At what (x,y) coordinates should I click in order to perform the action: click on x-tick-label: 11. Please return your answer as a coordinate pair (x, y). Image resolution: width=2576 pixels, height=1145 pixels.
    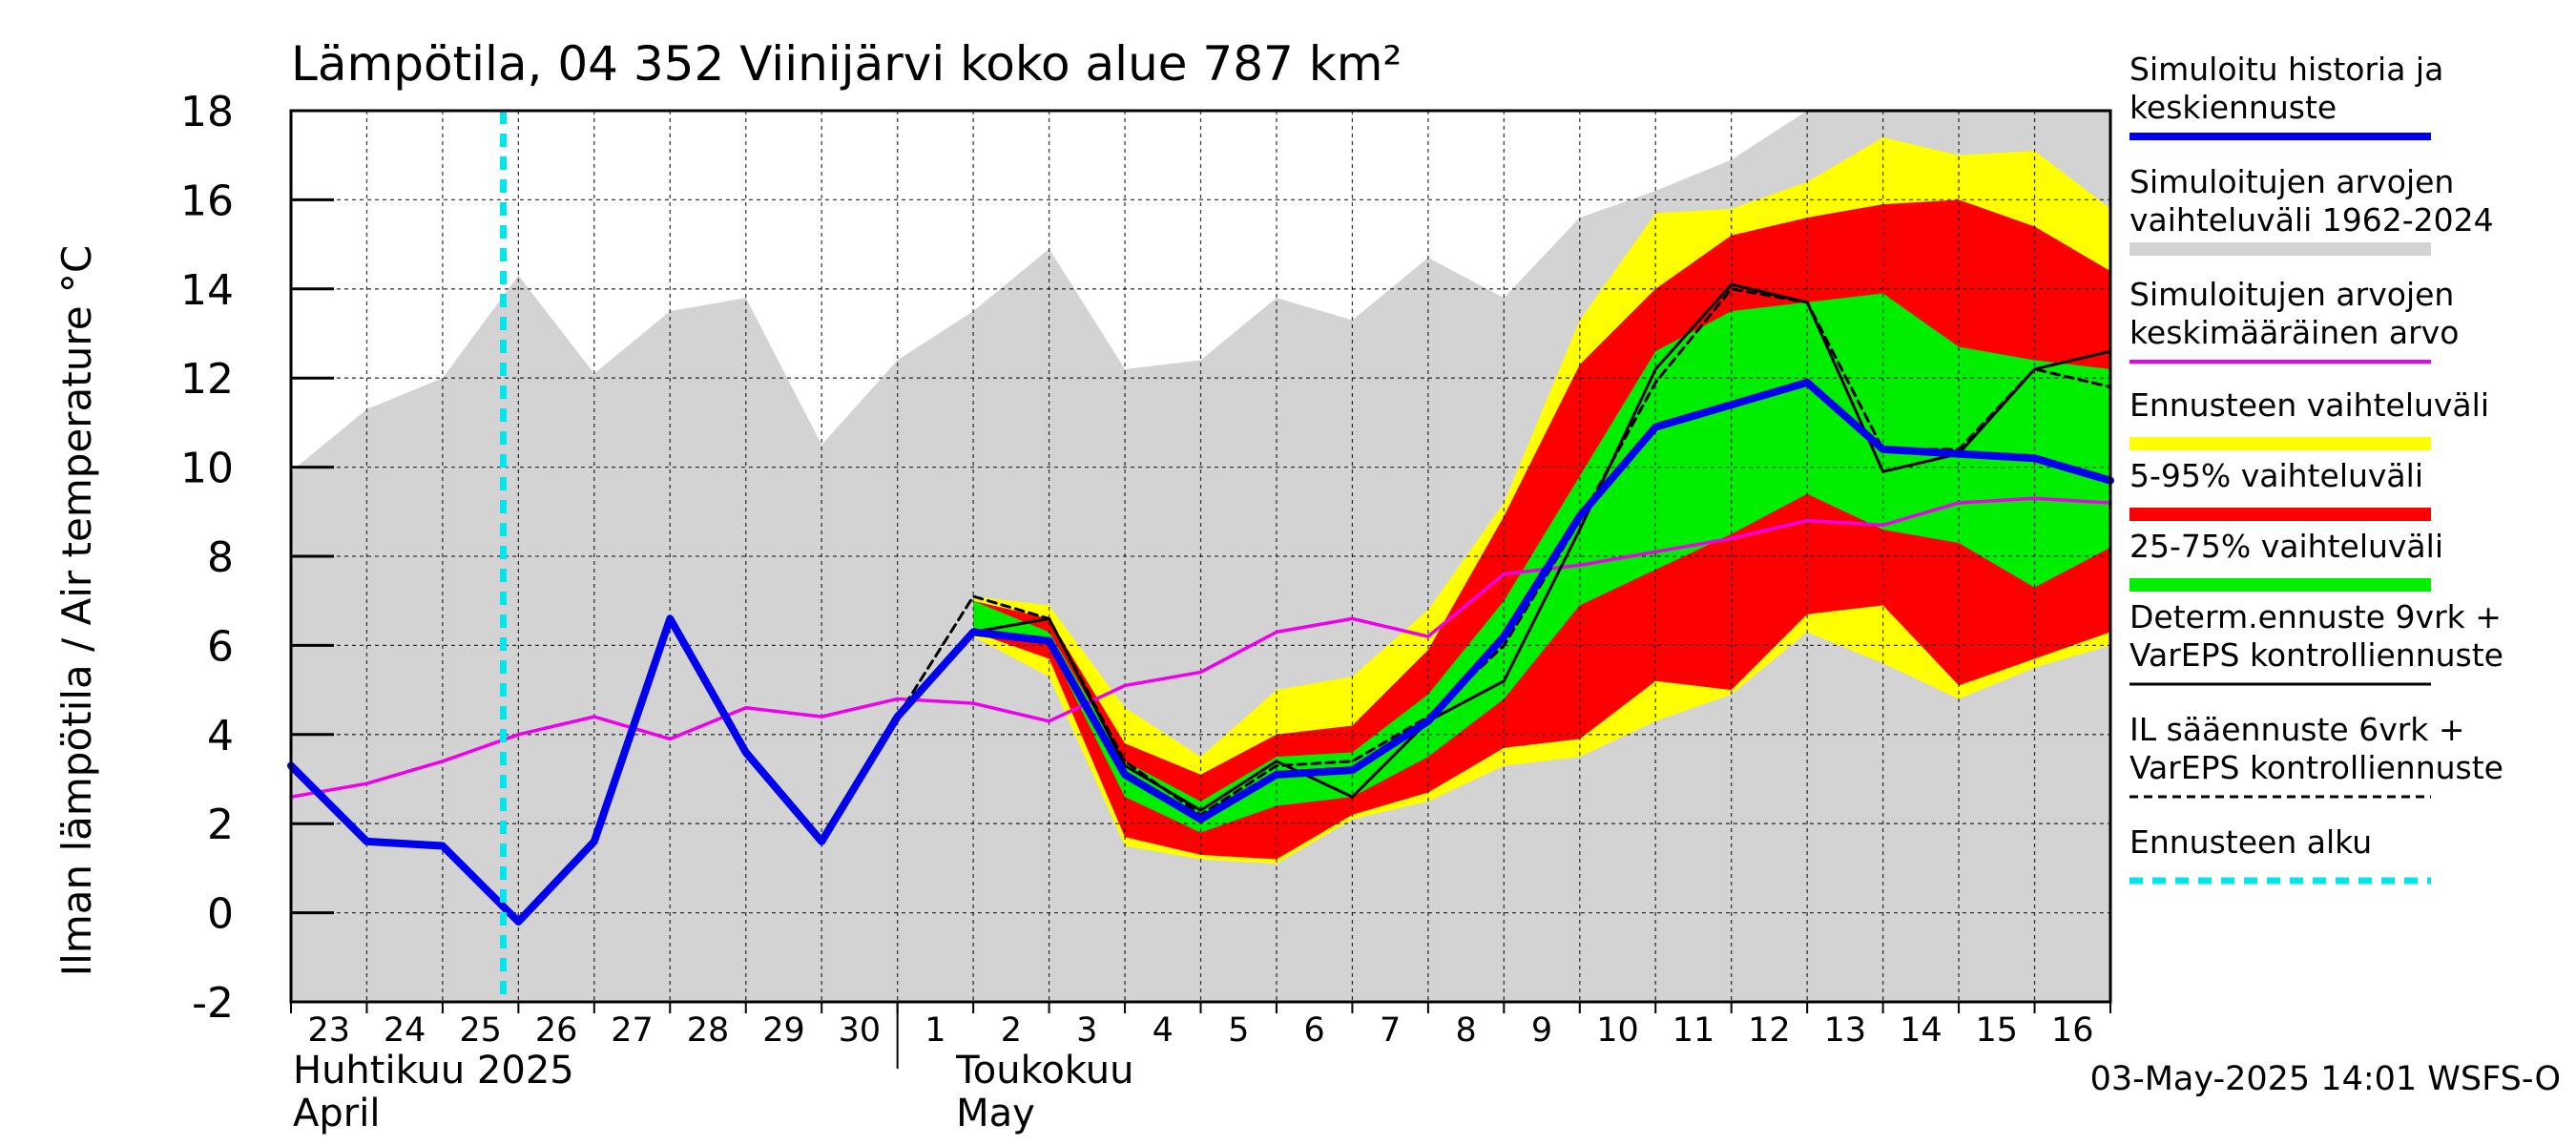
    Looking at the image, I should click on (1693, 1030).